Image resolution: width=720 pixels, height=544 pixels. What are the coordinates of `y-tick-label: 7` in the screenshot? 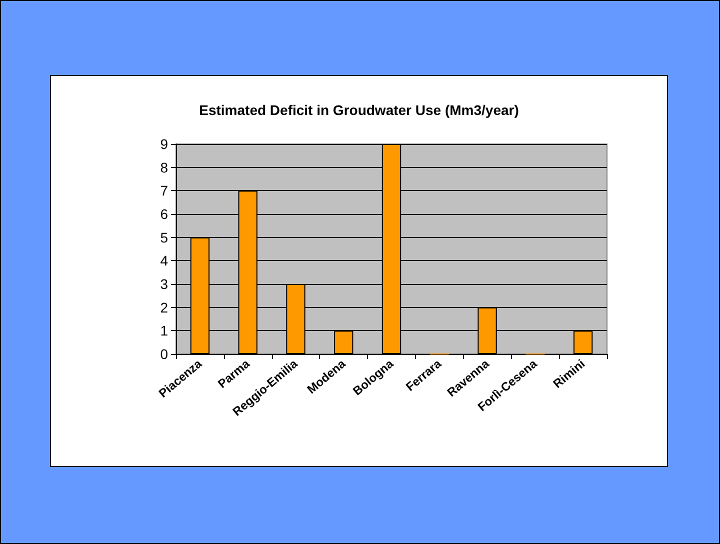 It's located at (164, 190).